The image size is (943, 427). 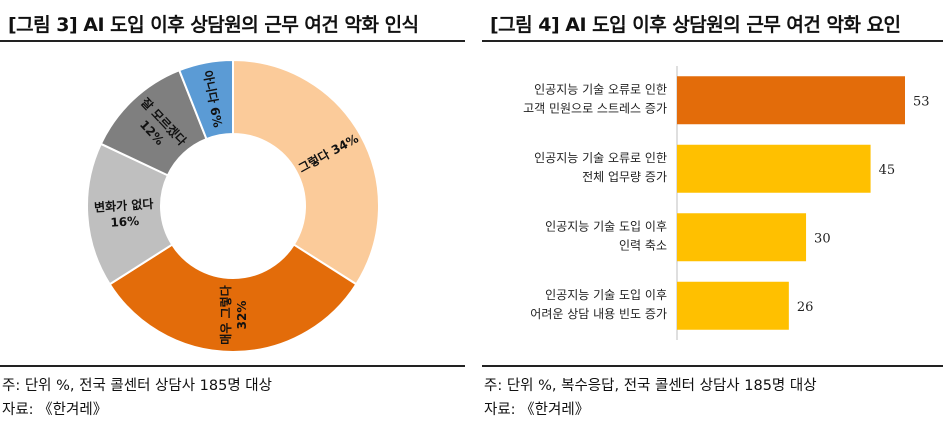 What do you see at coordinates (598, 314) in the screenshot?
I see `category-label: 어려운 상담 내용 빈도 증가` at bounding box center [598, 314].